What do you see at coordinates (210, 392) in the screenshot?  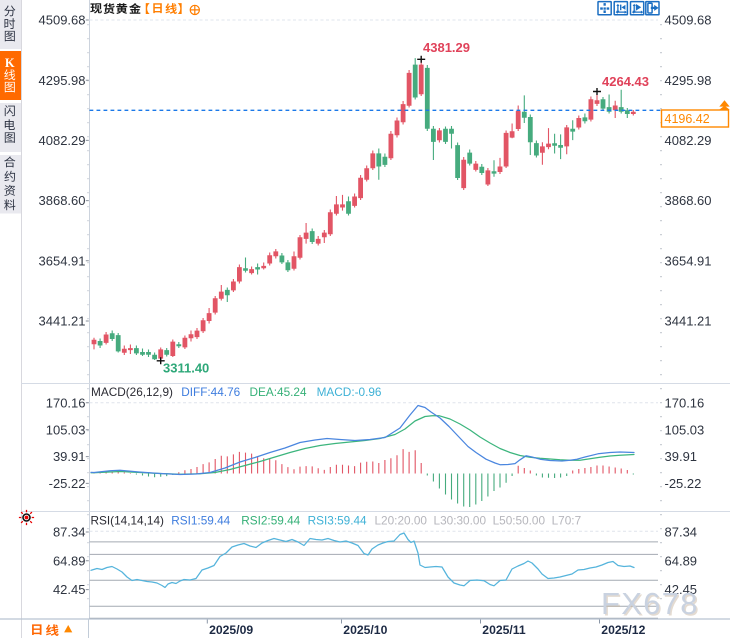 I see `svg-text: DIFF:44.76` at bounding box center [210, 392].